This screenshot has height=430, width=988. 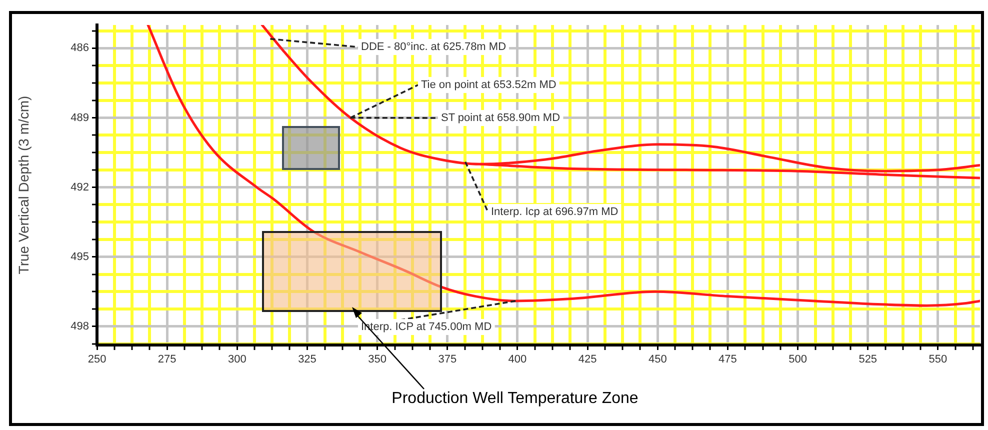 I want to click on x-tick-label: 400, so click(x=517, y=360).